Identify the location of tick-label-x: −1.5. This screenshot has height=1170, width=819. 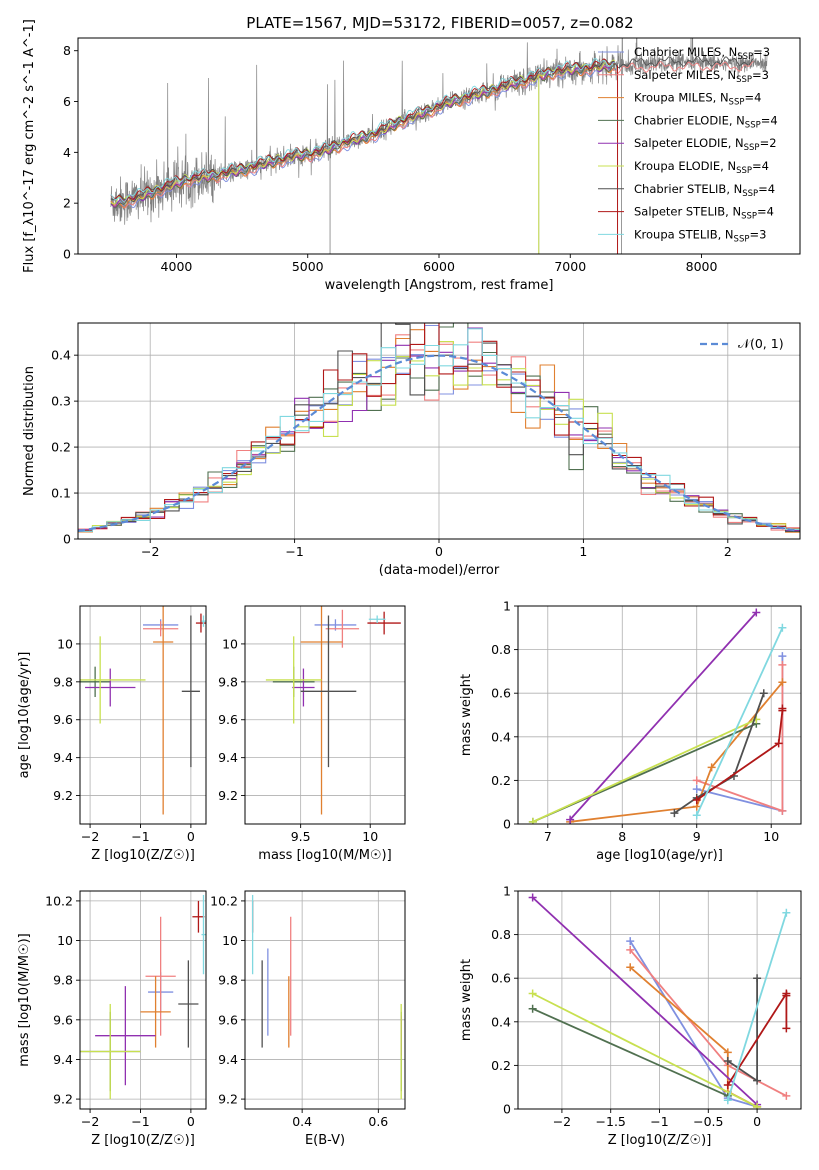
(611, 1121).